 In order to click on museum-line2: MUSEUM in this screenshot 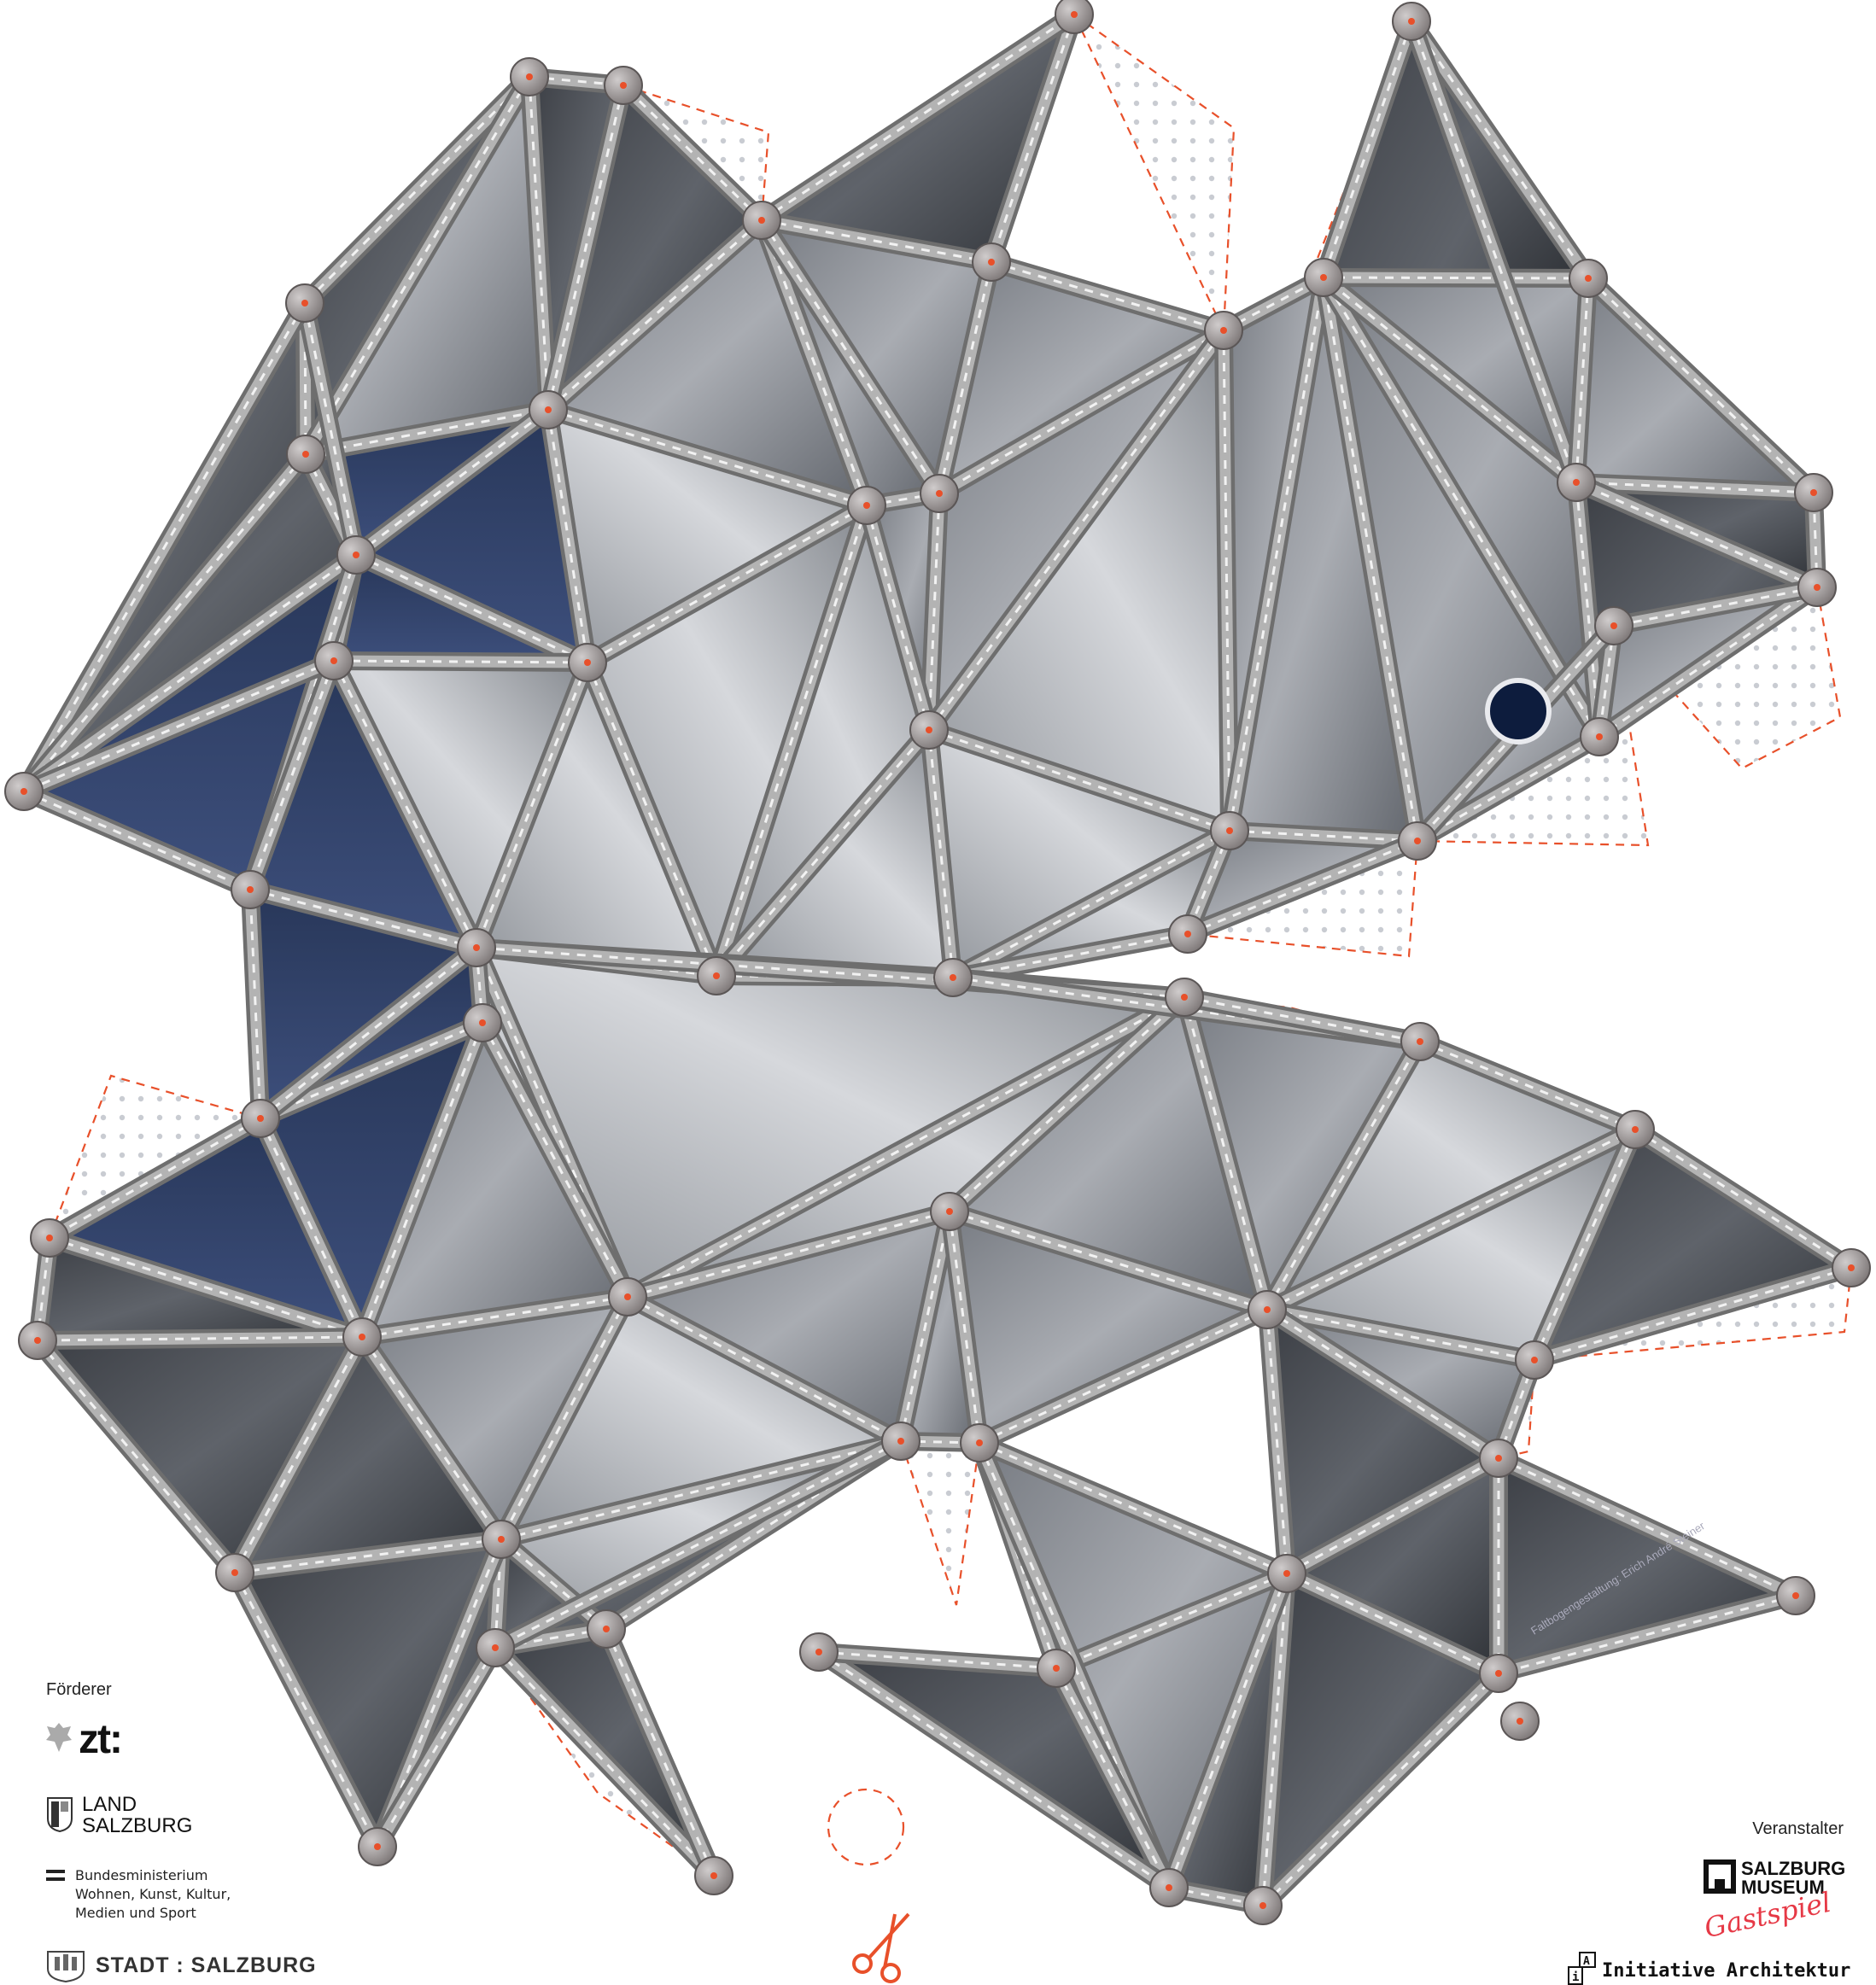, I will do `click(1783, 1888)`.